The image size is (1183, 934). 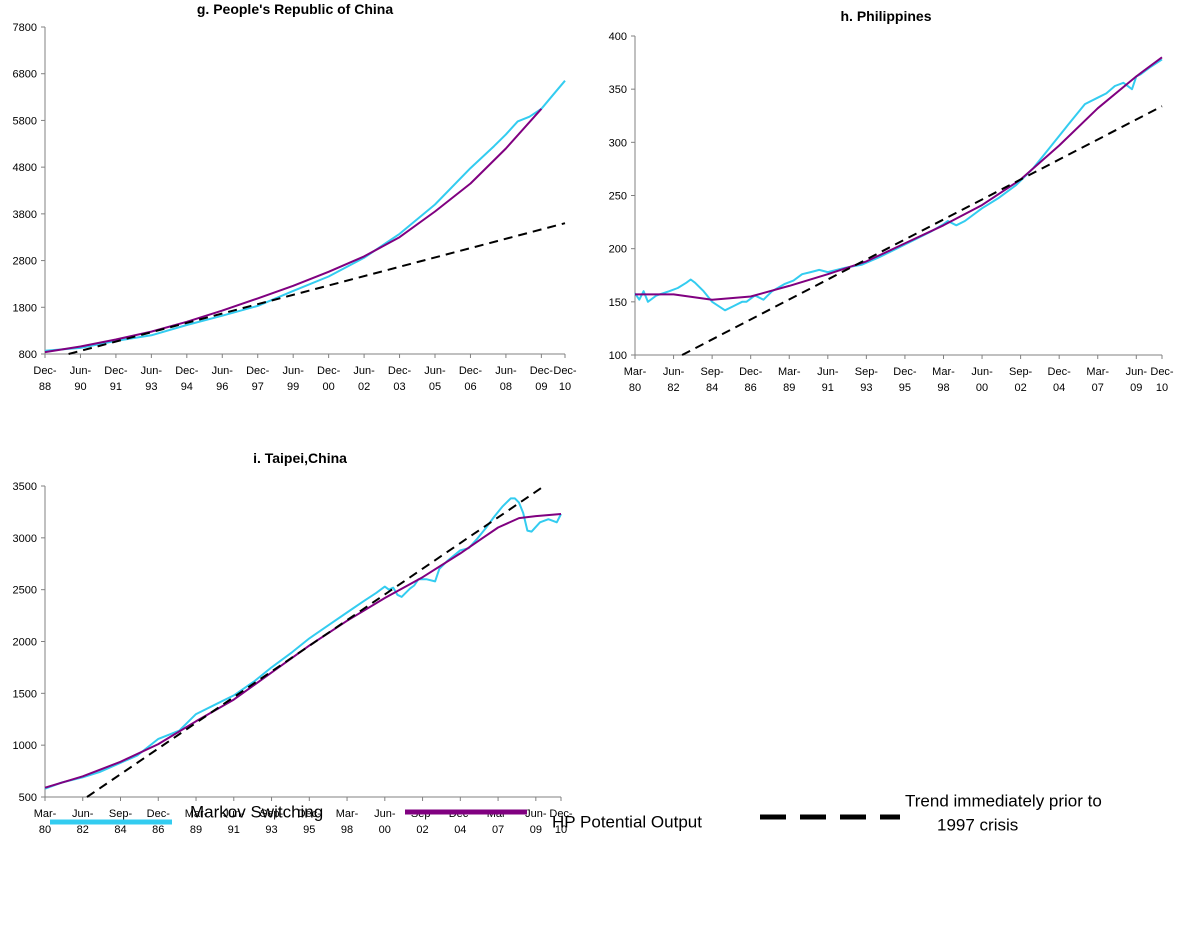 I want to click on x-tick-label: 90, so click(x=80, y=387).